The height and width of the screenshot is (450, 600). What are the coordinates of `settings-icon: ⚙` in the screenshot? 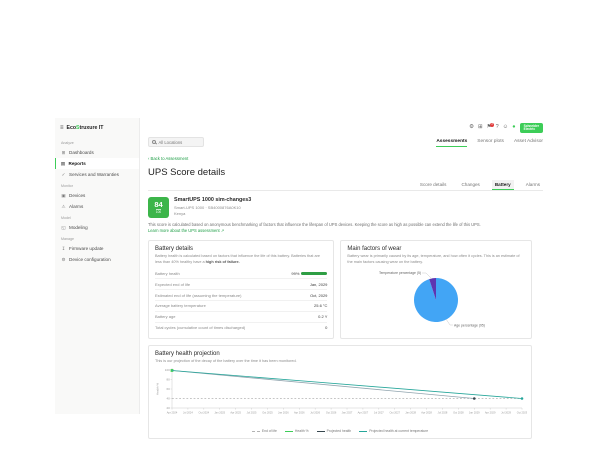 It's located at (472, 127).